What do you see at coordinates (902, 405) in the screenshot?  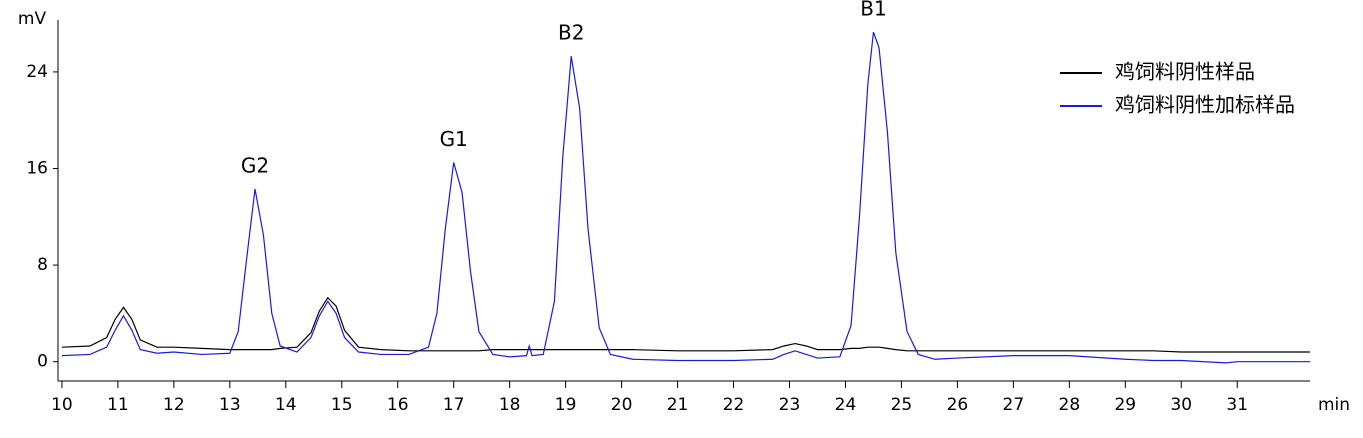 I see `x-tick-label: 25` at bounding box center [902, 405].